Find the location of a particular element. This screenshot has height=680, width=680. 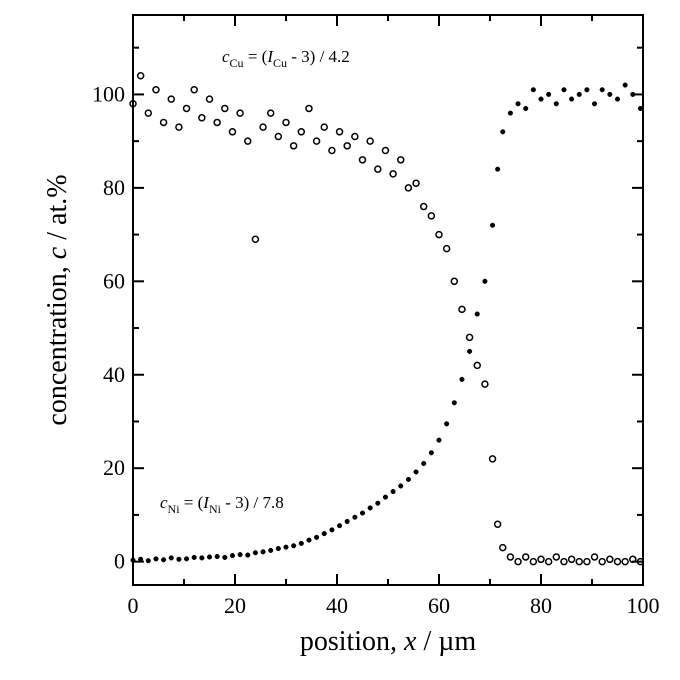

annotation-part: - 3) / 7.8 is located at coordinates (252, 502).